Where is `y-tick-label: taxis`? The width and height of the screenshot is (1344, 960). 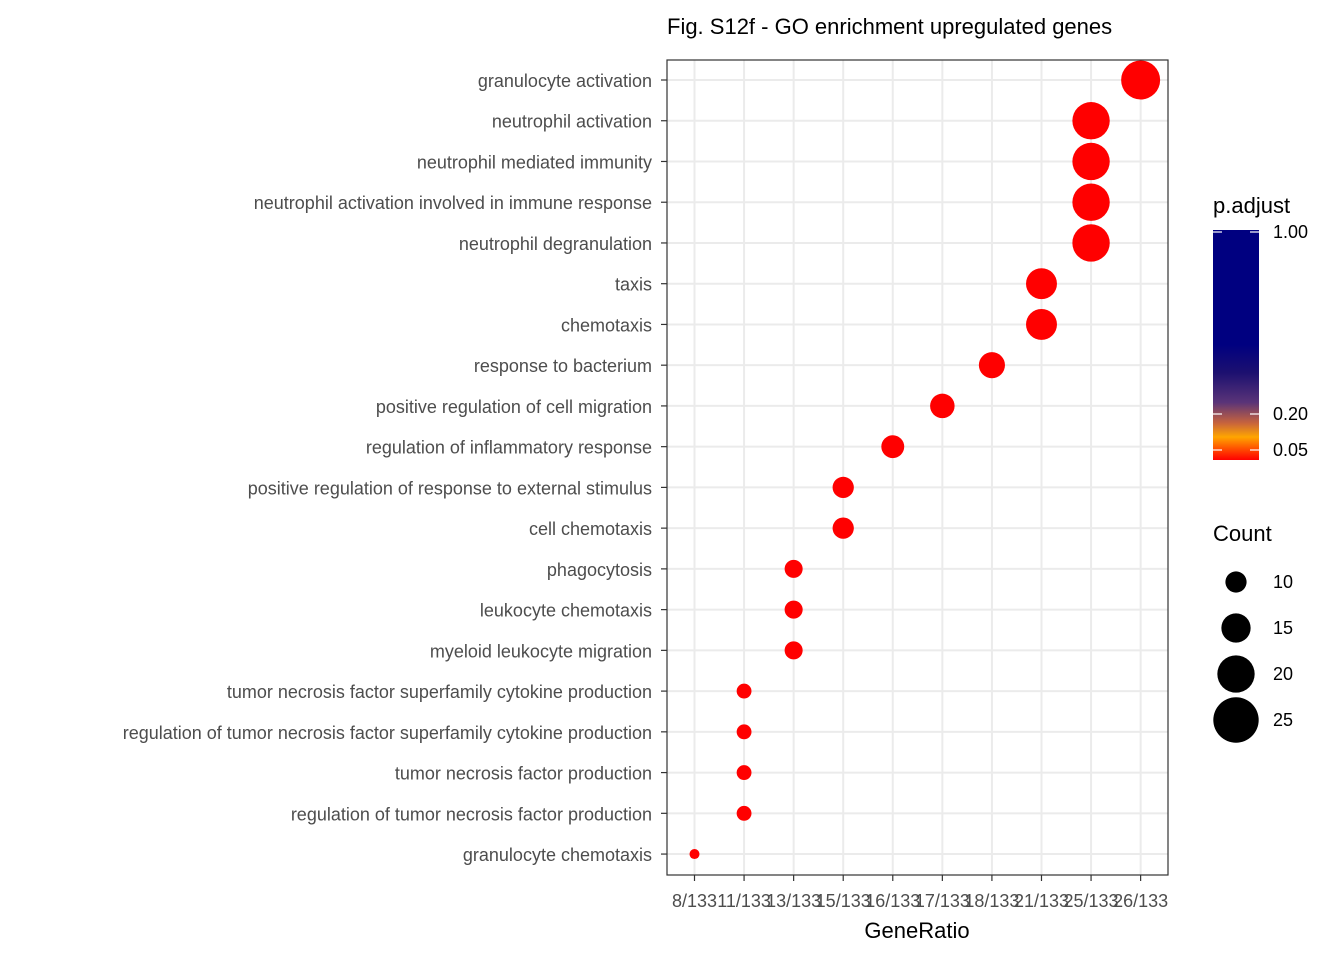 y-tick-label: taxis is located at coordinates (633, 285).